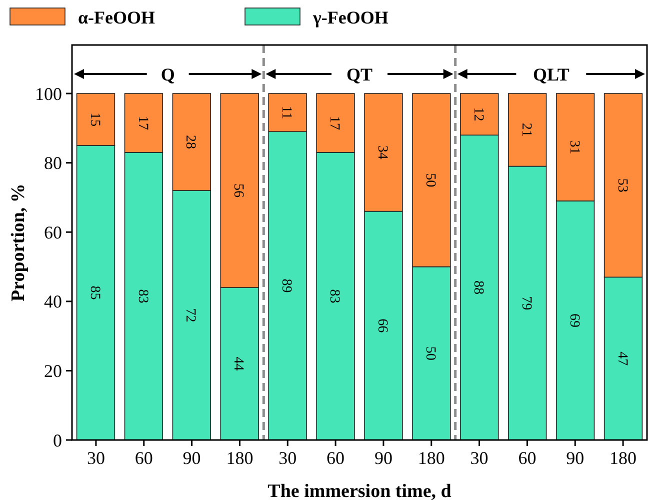  Describe the element at coordinates (478, 287) in the screenshot. I see `data-label: 88` at that location.